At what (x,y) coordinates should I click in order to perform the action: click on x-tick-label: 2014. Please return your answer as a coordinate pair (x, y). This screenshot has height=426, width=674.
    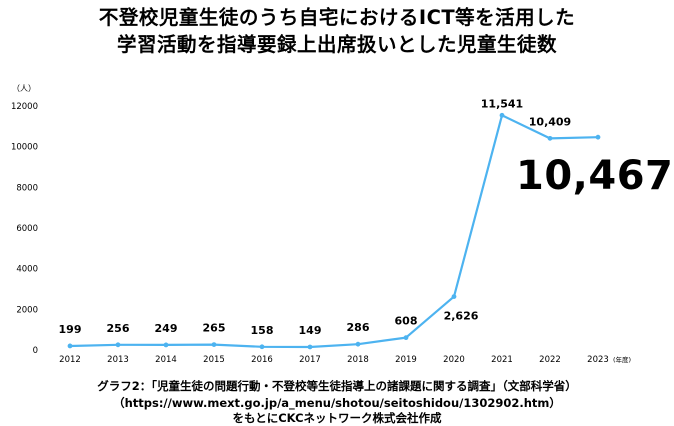
    Looking at the image, I should click on (166, 360).